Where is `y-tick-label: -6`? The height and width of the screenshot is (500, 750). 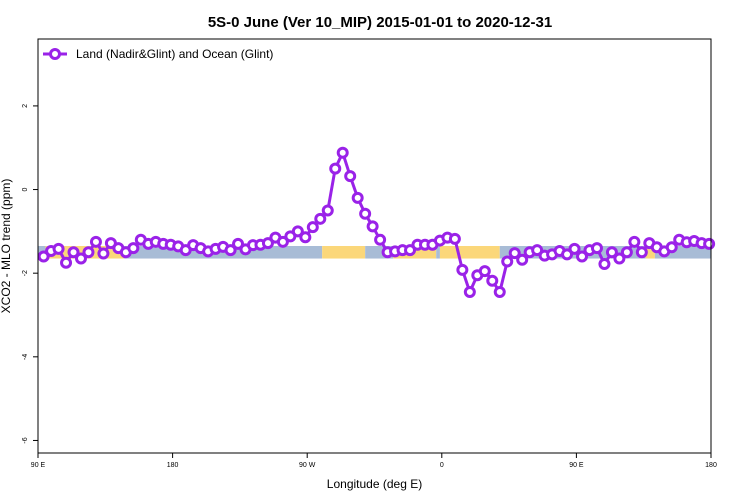
y-tick-label: -6 is located at coordinates (25, 440).